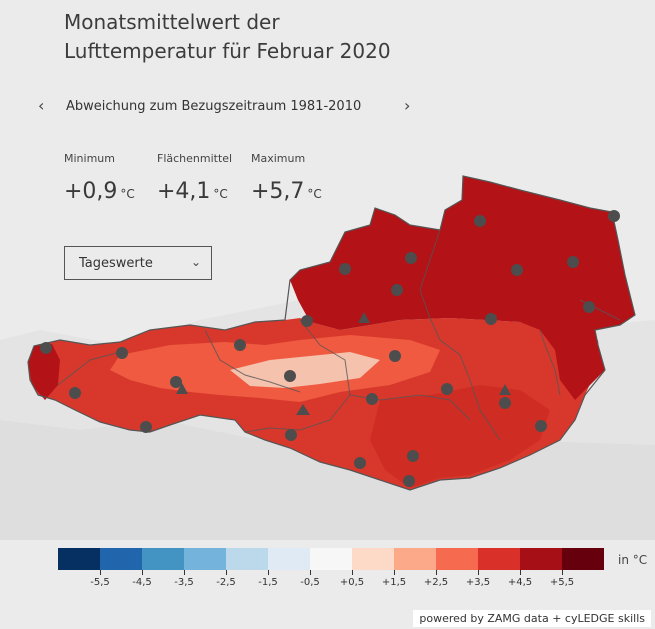 This screenshot has width=655, height=629. What do you see at coordinates (305, 370) in the screenshot?
I see `high-peaks-region` at bounding box center [305, 370].